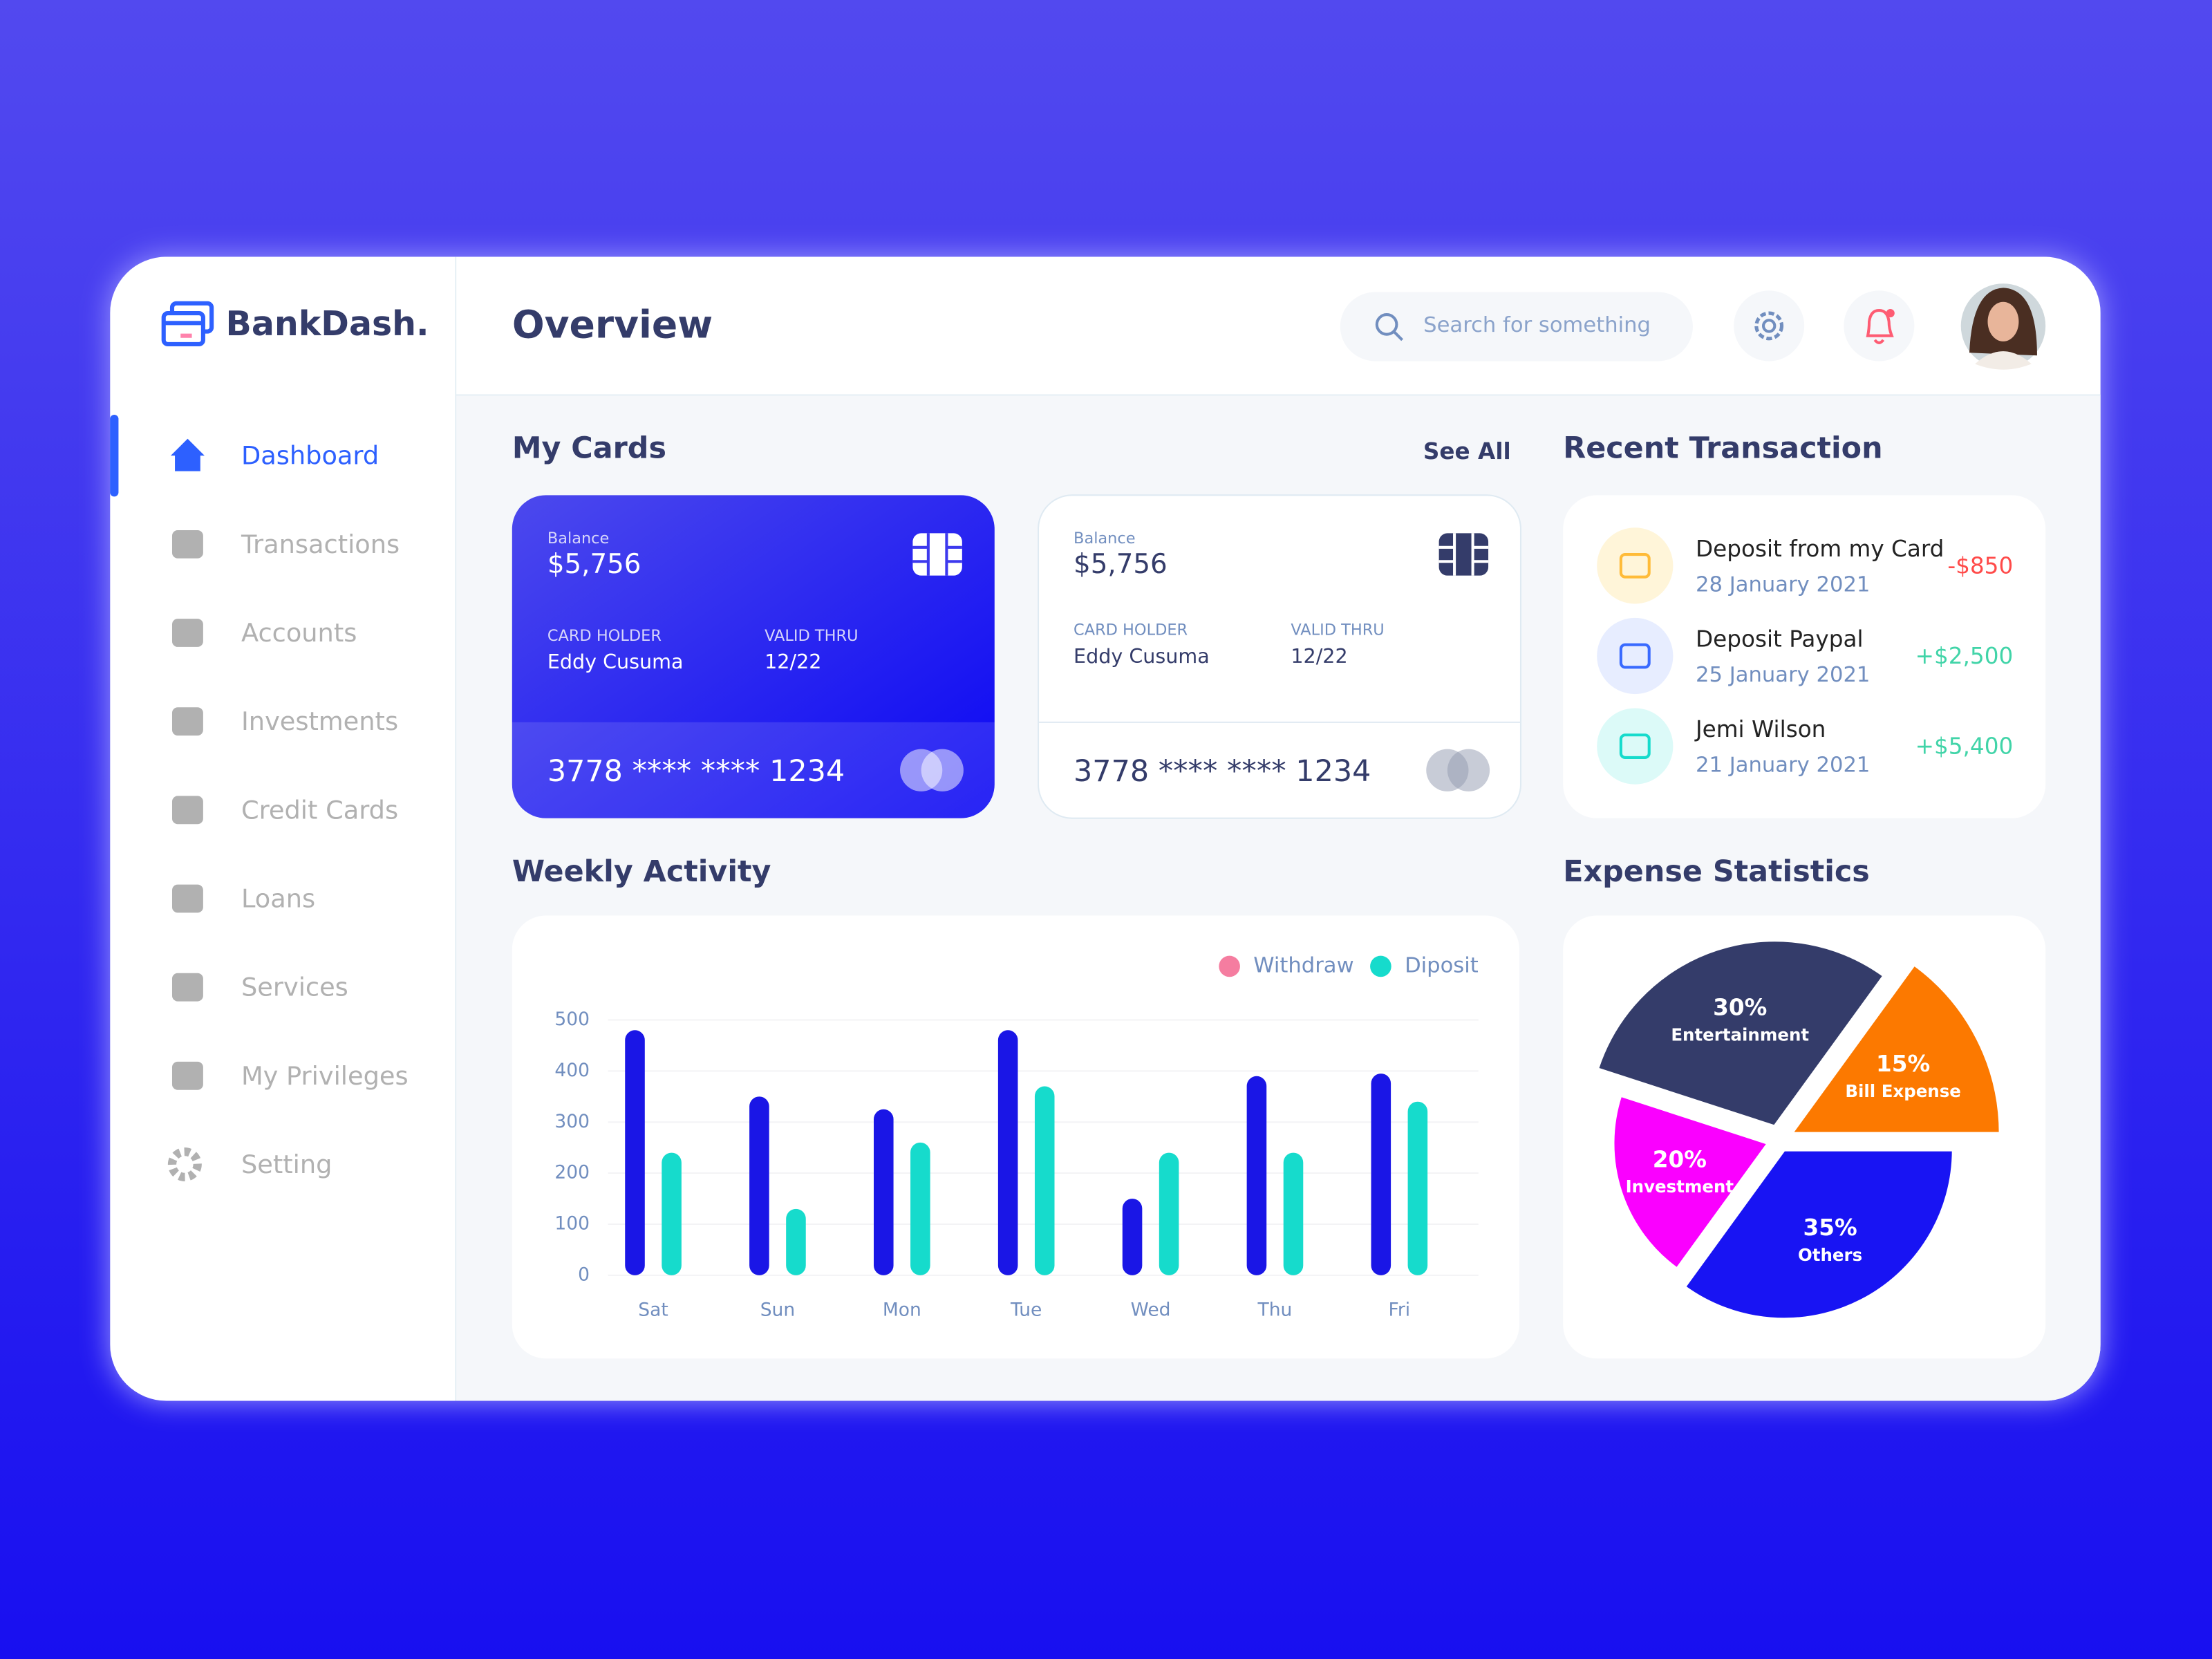 This screenshot has height=1659, width=2212. Describe the element at coordinates (572, 1224) in the screenshot. I see `y-tick-label: 100` at that location.